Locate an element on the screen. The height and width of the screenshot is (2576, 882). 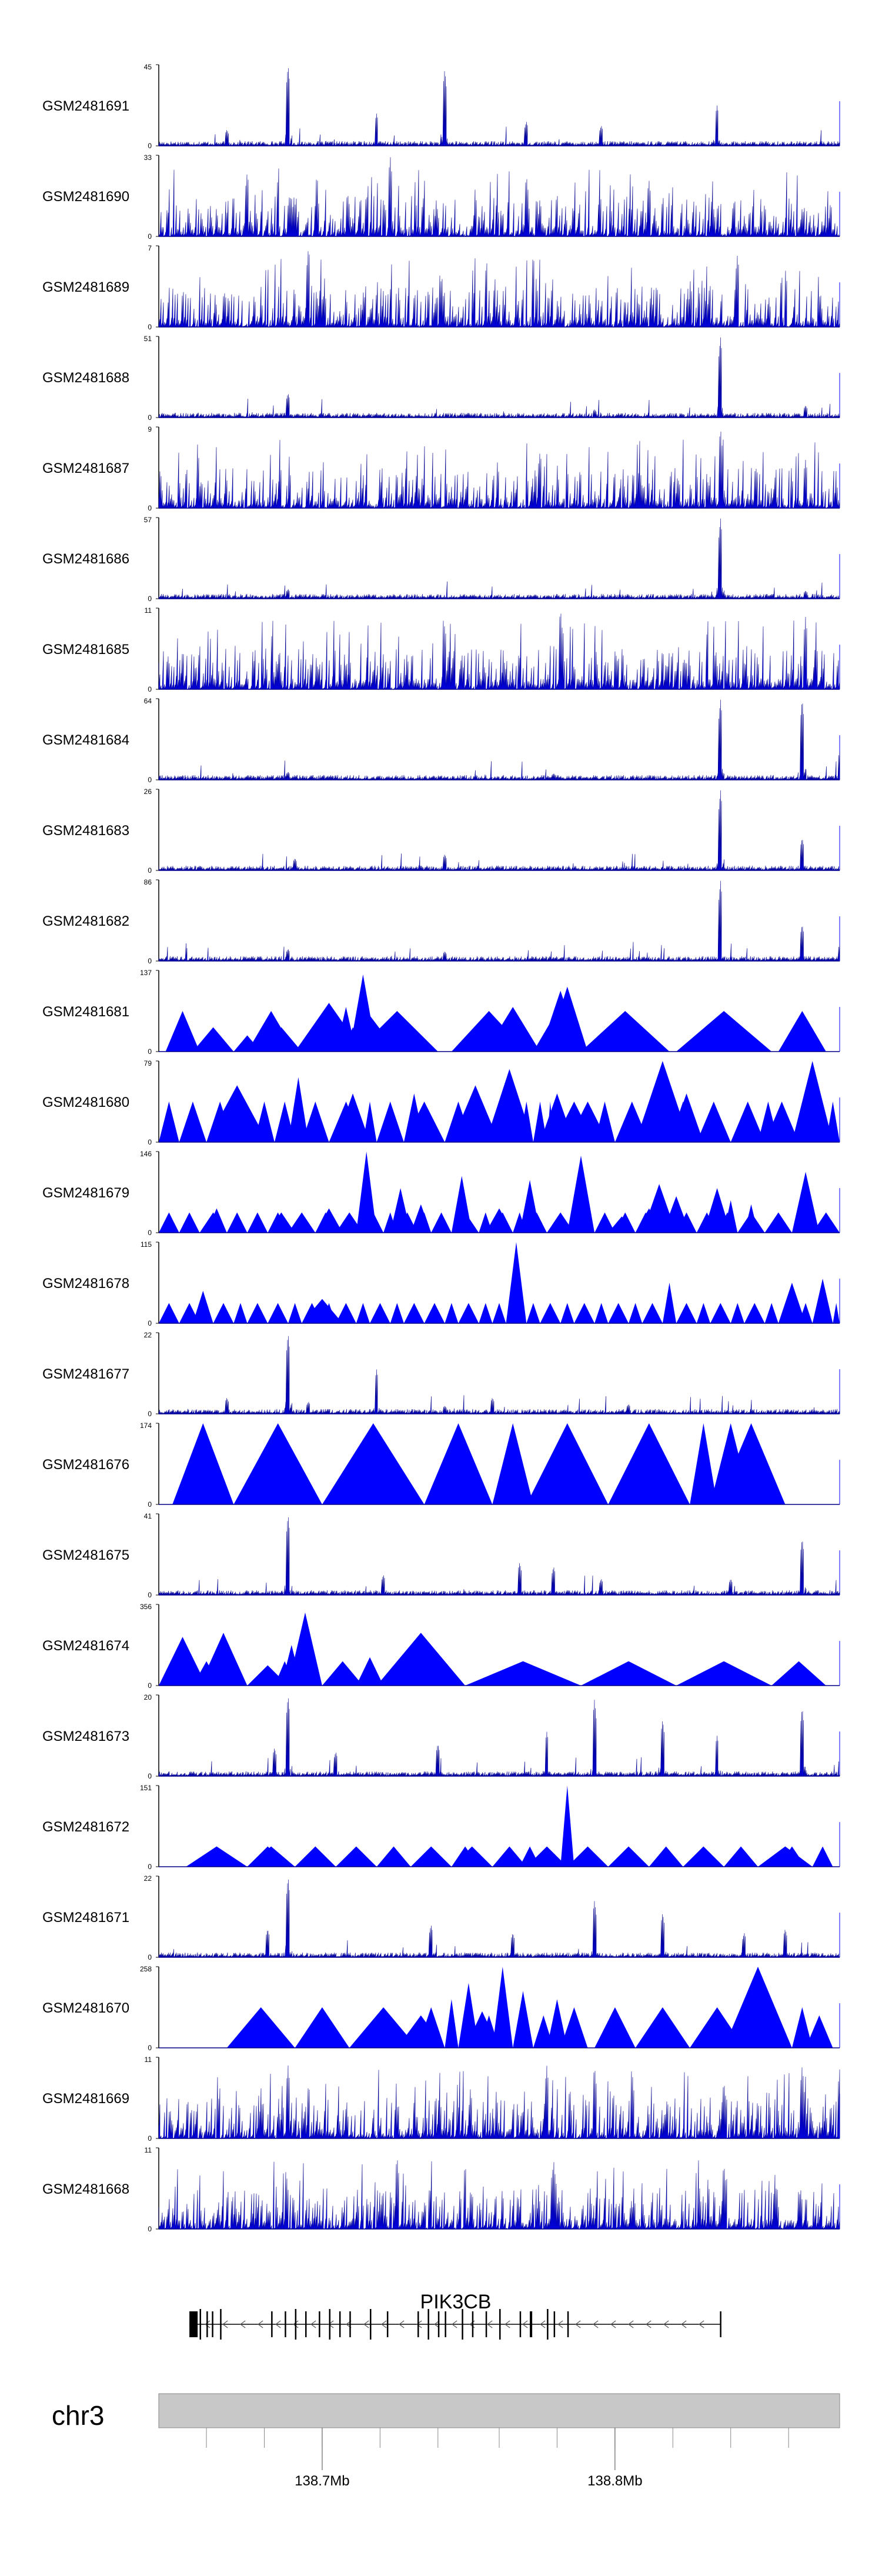
chromosome-band is located at coordinates (499, 2410).